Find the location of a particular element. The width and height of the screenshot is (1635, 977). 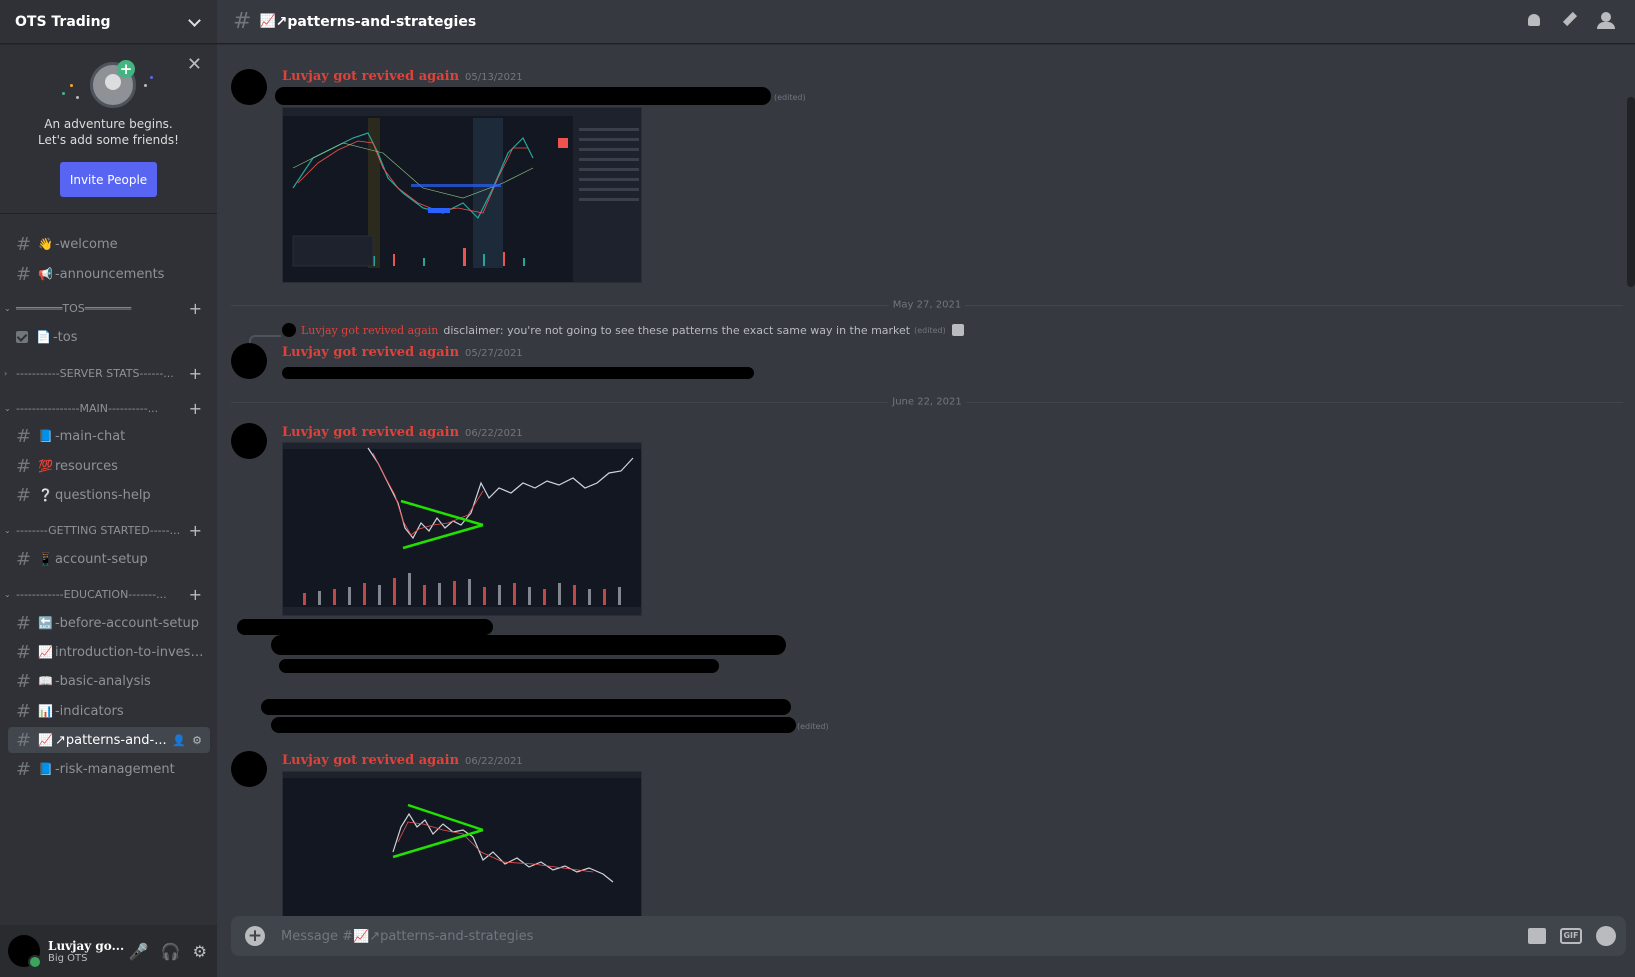

message-input is located at coordinates (856, 936).